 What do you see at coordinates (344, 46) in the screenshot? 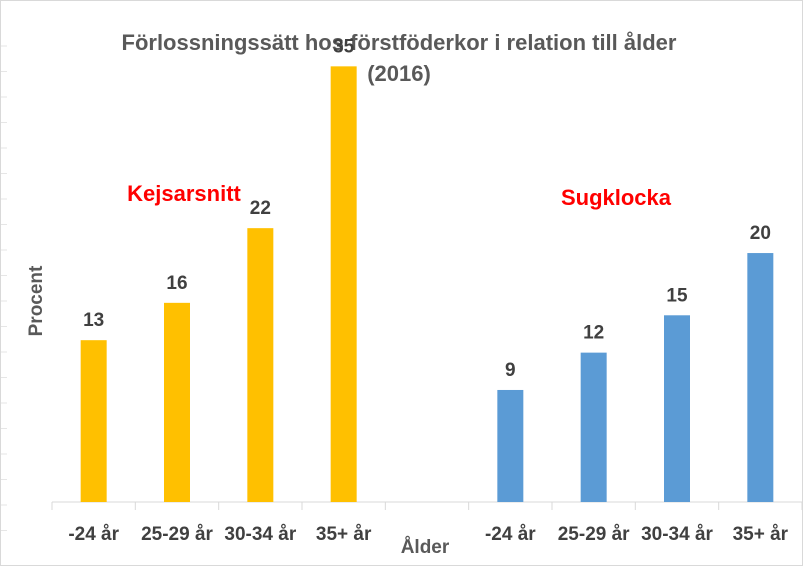
I see `data-label-kejsarsnitt-3: 35` at bounding box center [344, 46].